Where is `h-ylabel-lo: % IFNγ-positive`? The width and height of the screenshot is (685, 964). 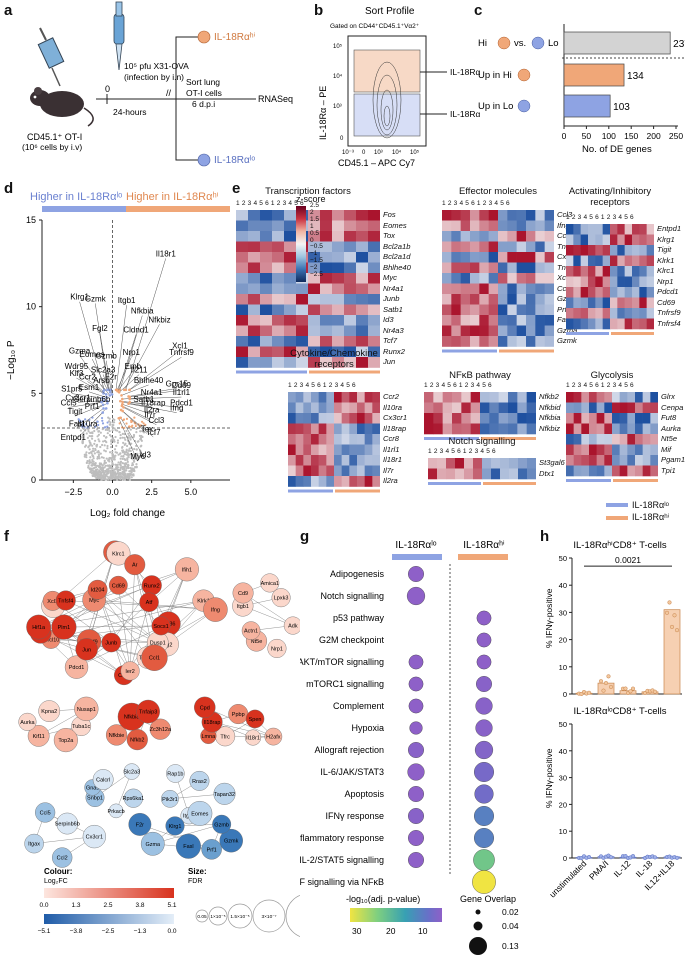 h-ylabel-lo: % IFNγ-positive is located at coordinates (549, 778).